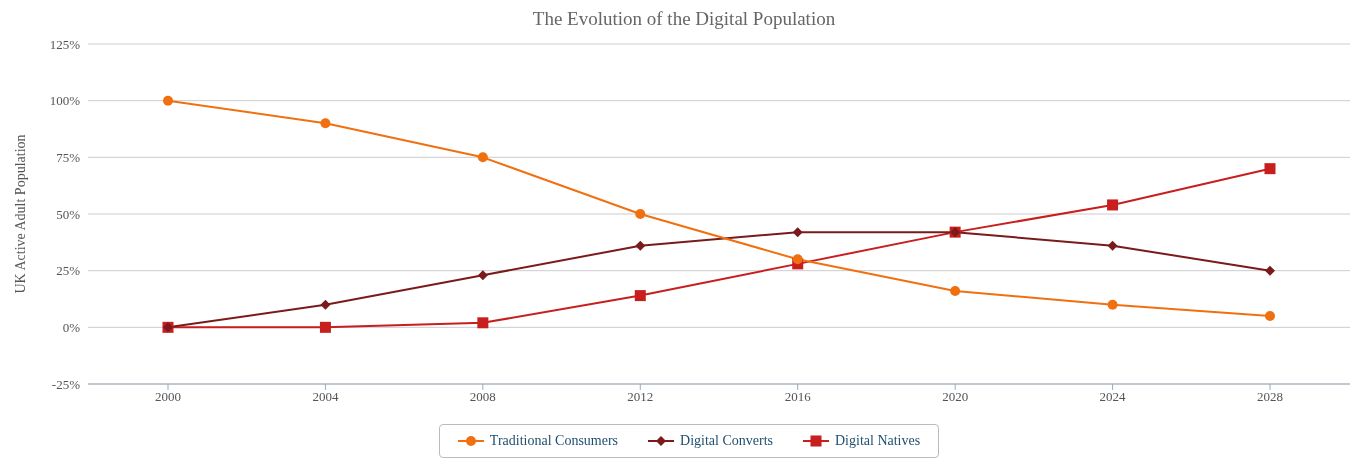 This screenshot has width=1368, height=468. Describe the element at coordinates (482, 397) in the screenshot. I see `x-tick-label: 2008` at that location.